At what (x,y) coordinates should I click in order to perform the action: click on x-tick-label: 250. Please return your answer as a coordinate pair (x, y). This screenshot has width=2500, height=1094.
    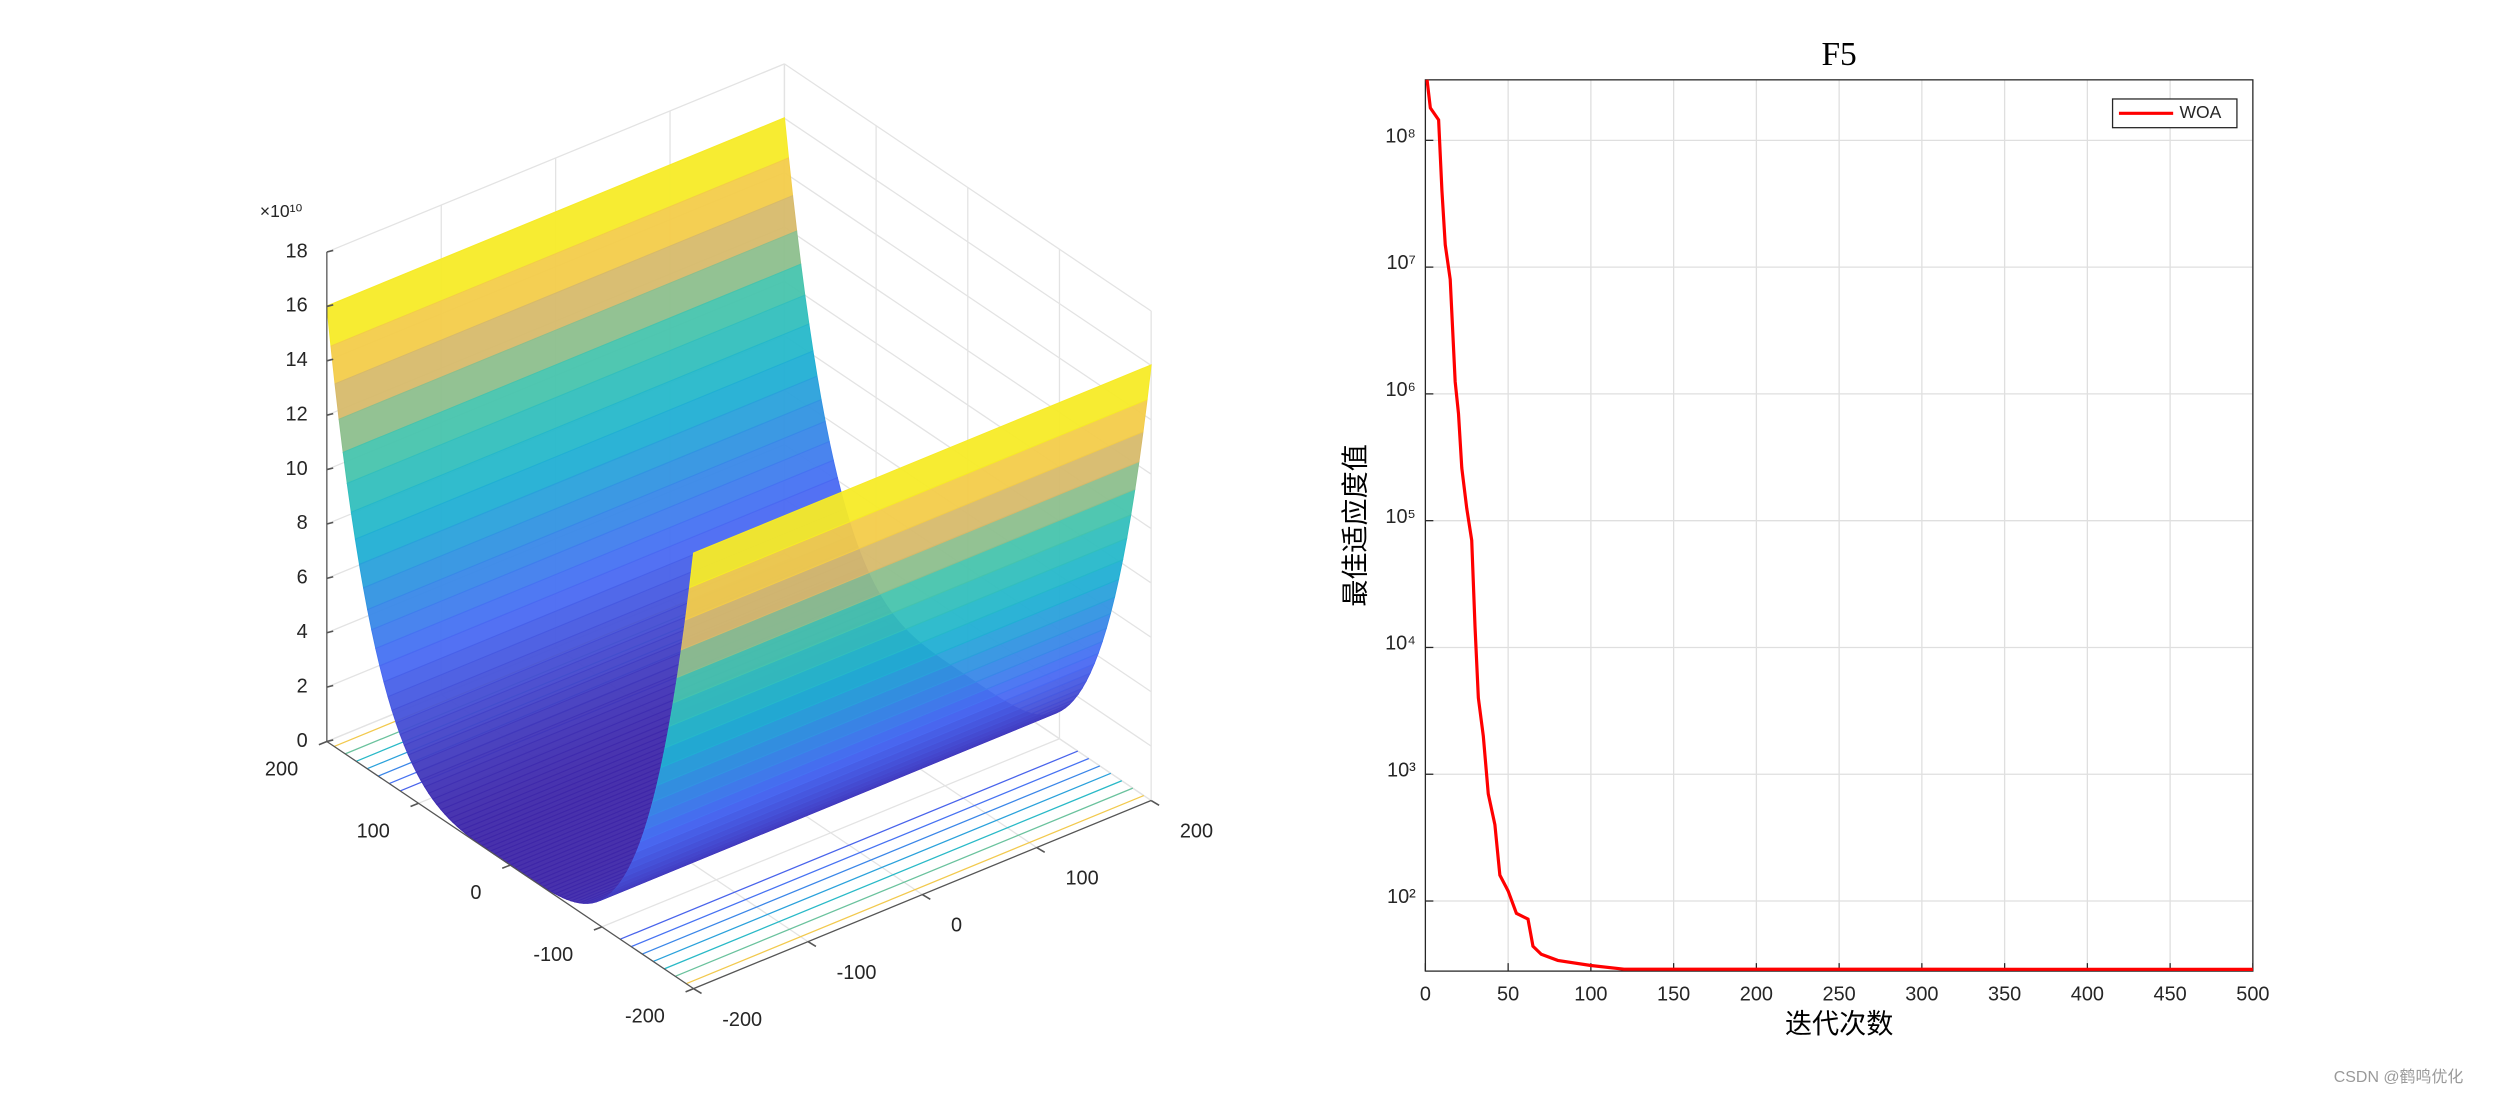
    Looking at the image, I should click on (1839, 994).